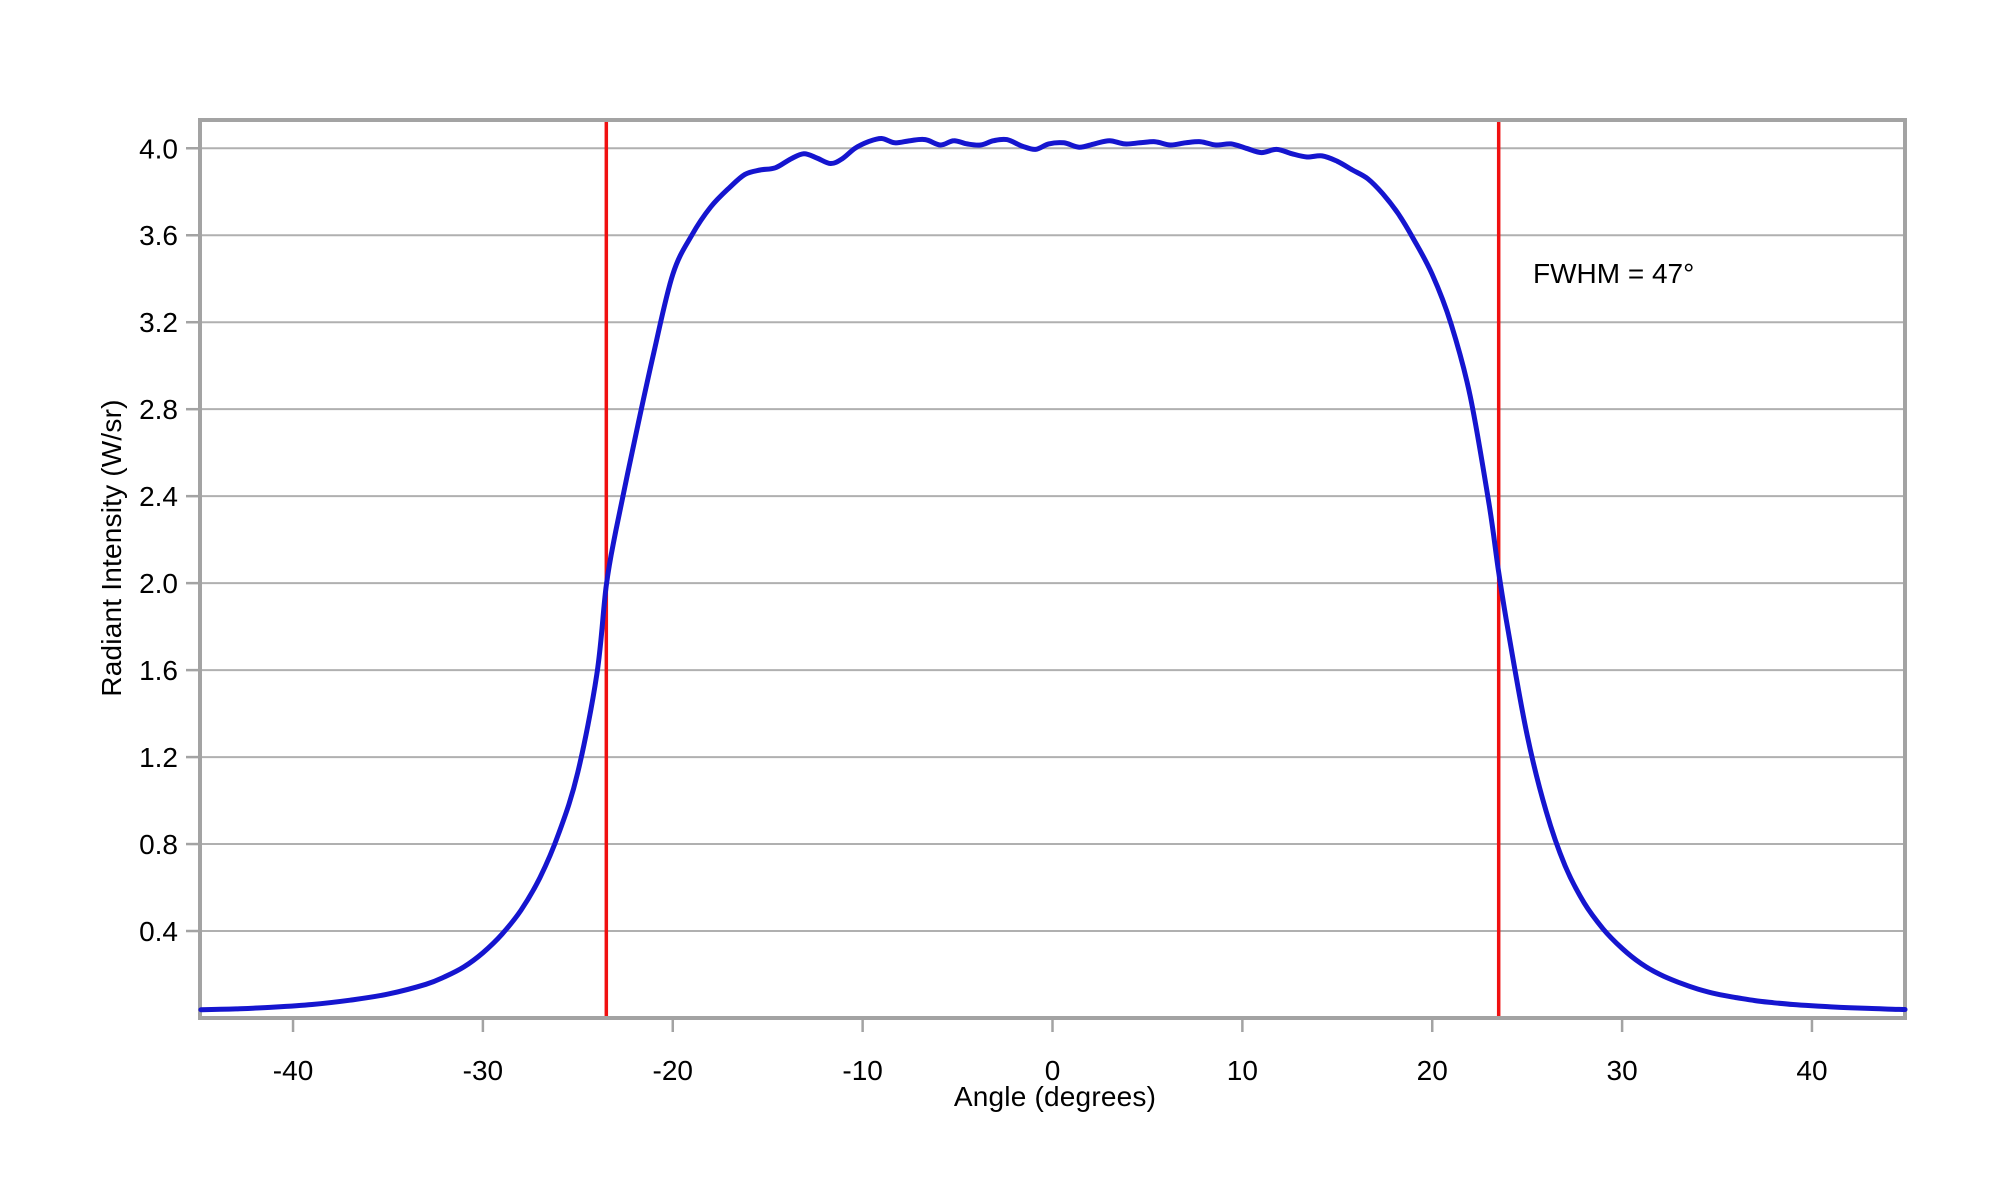  What do you see at coordinates (1811, 1070) in the screenshot?
I see `x-tick-label: 40` at bounding box center [1811, 1070].